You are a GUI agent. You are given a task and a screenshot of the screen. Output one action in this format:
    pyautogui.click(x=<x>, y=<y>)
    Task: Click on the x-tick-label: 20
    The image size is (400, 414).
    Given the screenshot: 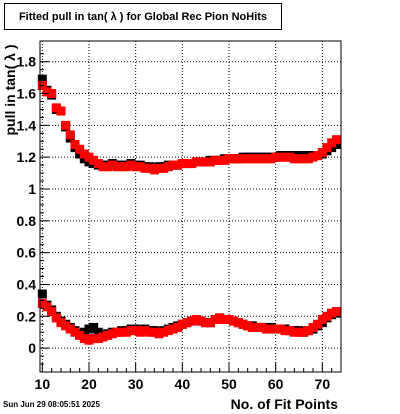 What is the action you would take?
    pyautogui.click(x=89, y=384)
    